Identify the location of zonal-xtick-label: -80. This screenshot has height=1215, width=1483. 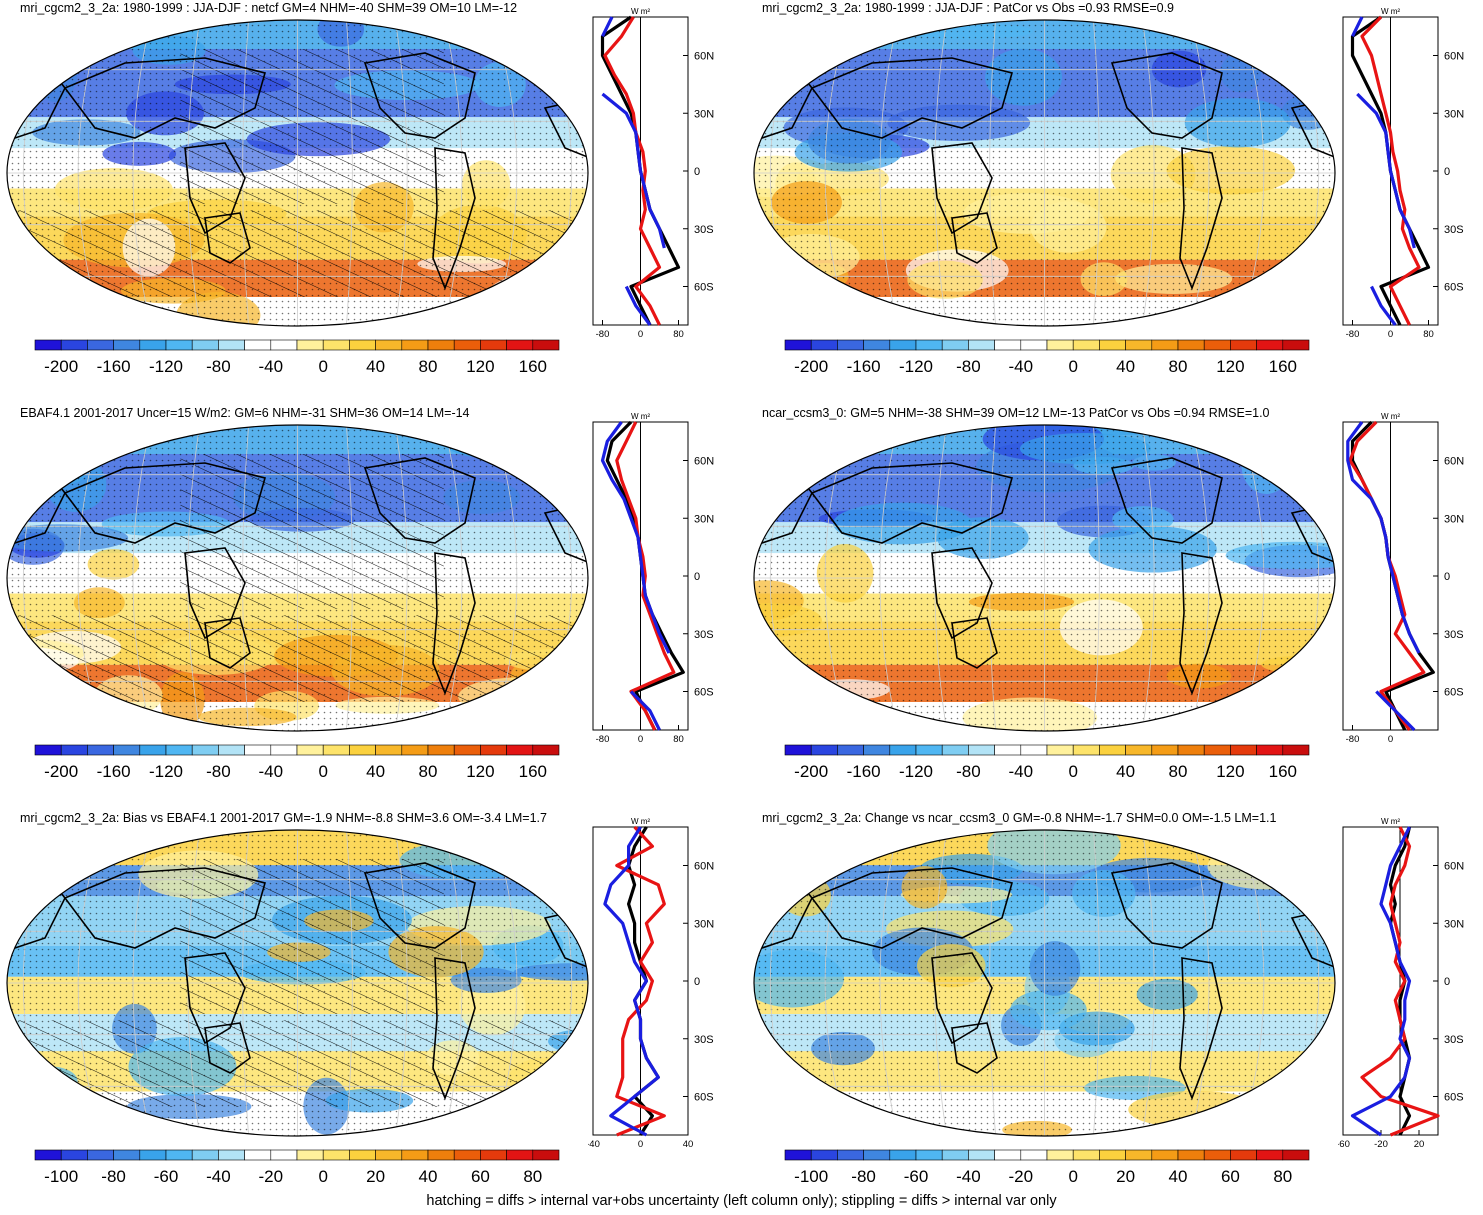
(1353, 334).